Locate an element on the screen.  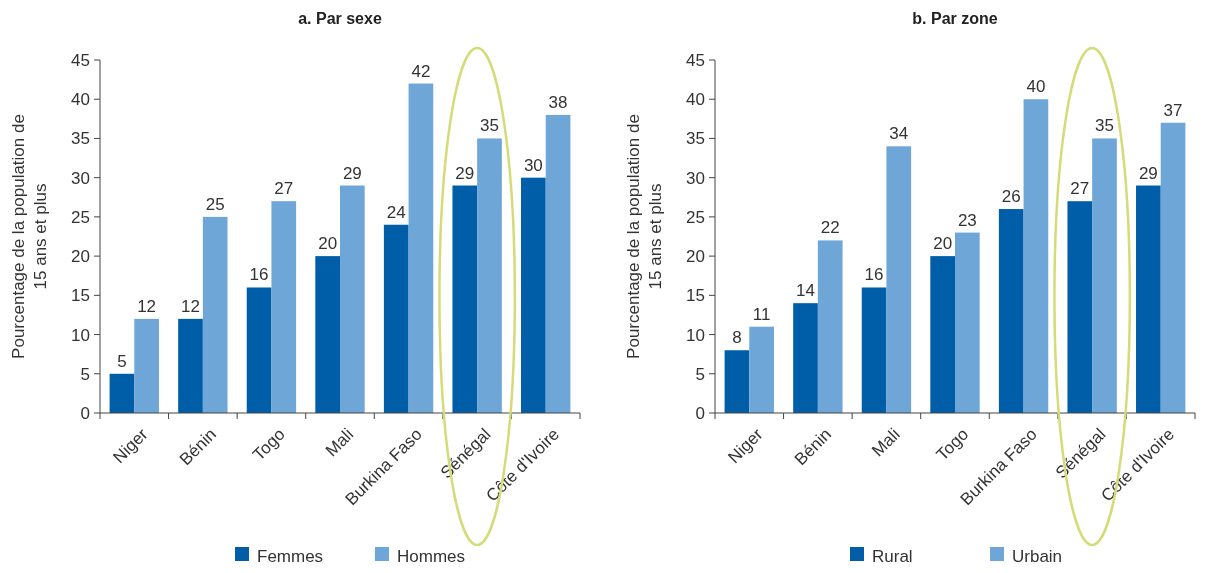
data-label: 11 is located at coordinates (761, 314).